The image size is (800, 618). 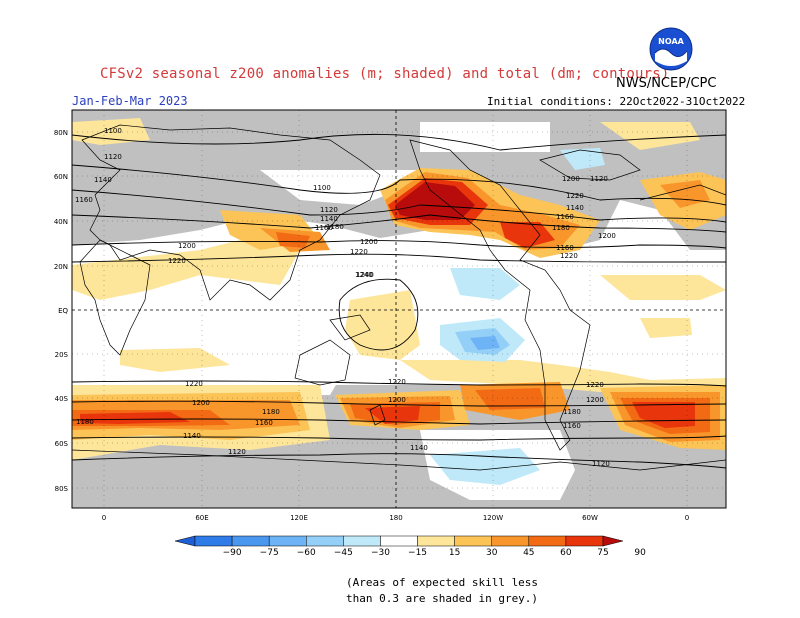 I want to click on colorbar-tick-label: −30, so click(x=380, y=553).